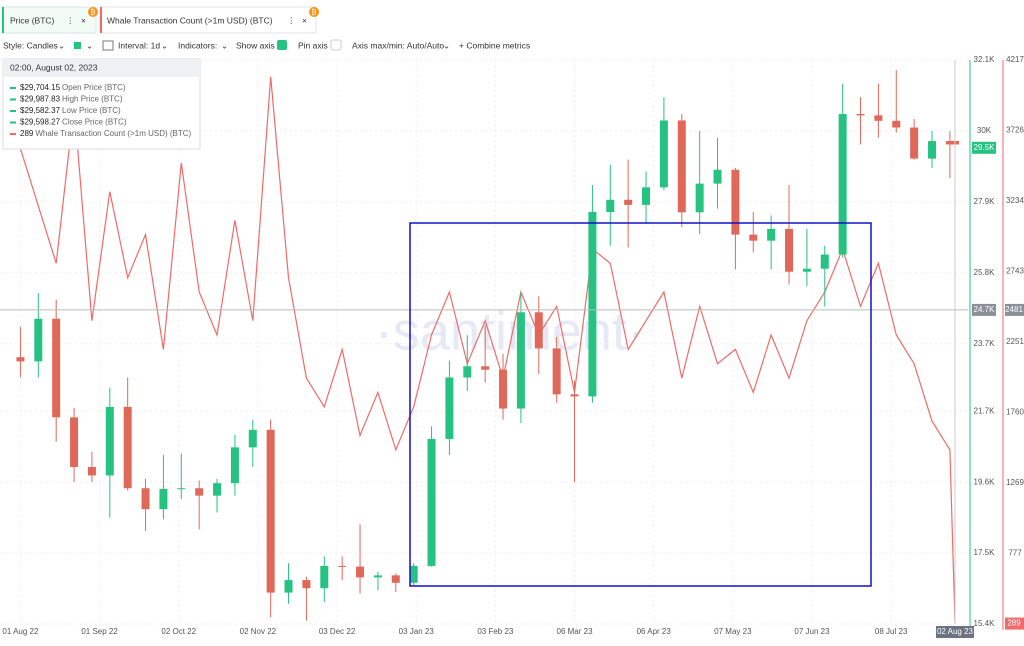 This screenshot has height=646, width=1024. Describe the element at coordinates (575, 631) in the screenshot. I see `x-tick-label: 06 Mar 23` at that location.